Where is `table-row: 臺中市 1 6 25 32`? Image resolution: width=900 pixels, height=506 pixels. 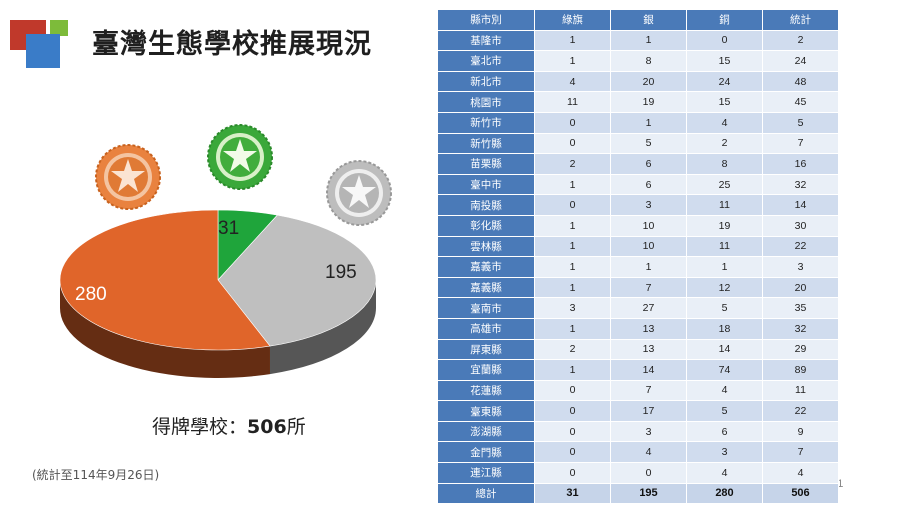 table-row: 臺中市 1 6 25 32 is located at coordinates (638, 184).